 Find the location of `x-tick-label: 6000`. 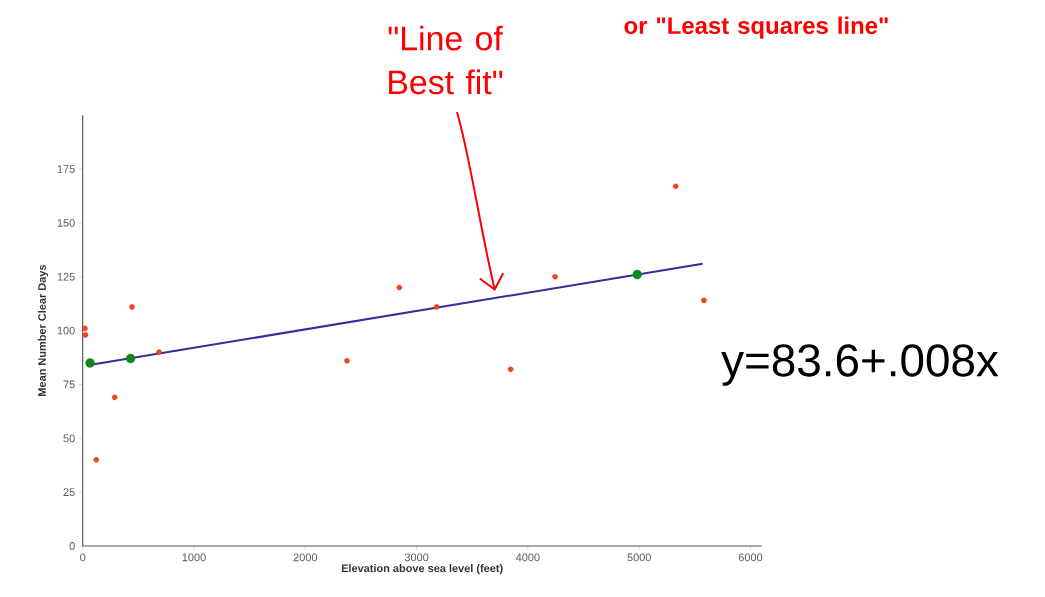

x-tick-label: 6000 is located at coordinates (750, 557).